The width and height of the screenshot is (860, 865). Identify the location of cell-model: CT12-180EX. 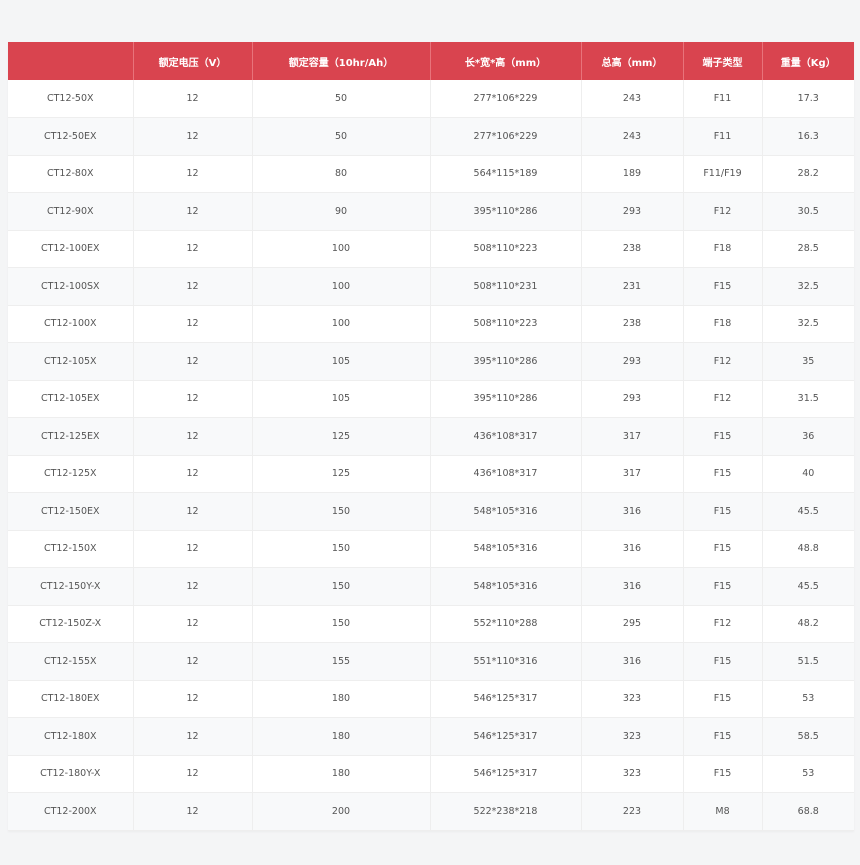
(71, 699).